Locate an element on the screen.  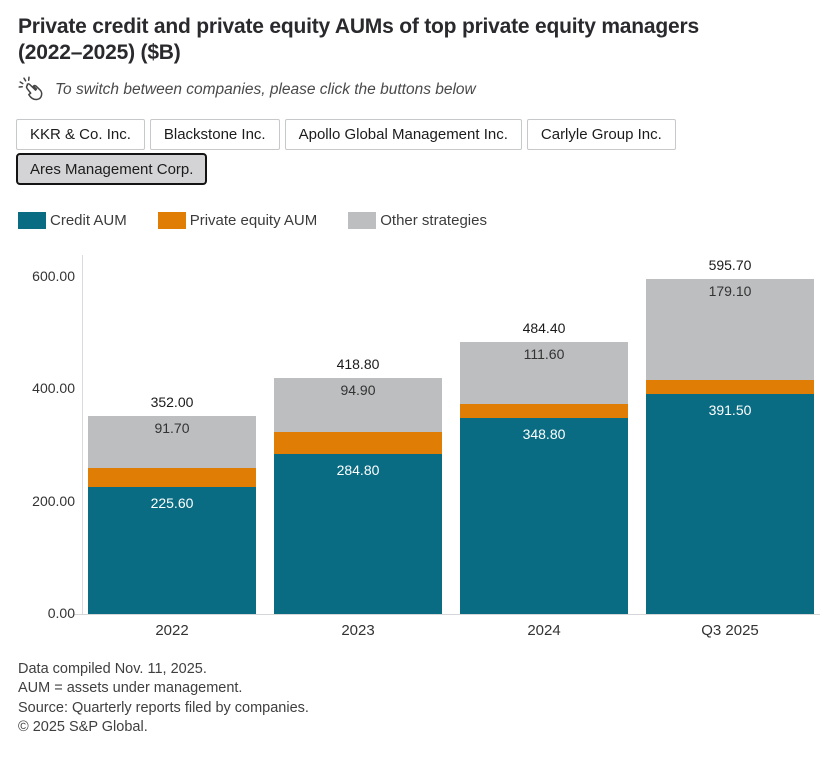
legend-label: Credit AUM is located at coordinates (88, 221).